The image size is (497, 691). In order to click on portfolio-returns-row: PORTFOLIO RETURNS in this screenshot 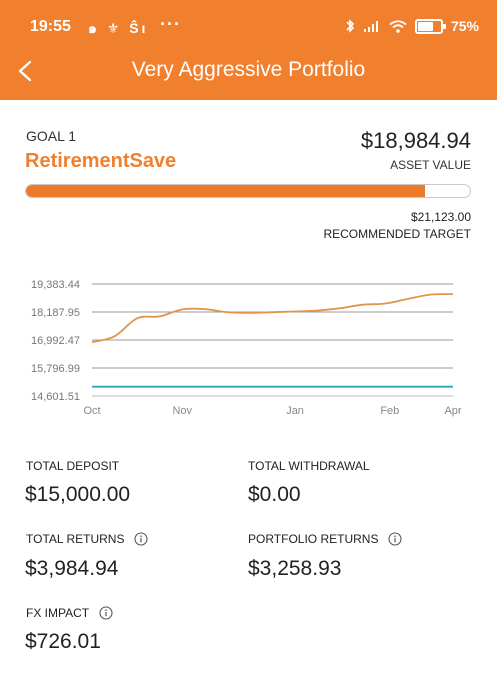, I will do `click(325, 539)`.